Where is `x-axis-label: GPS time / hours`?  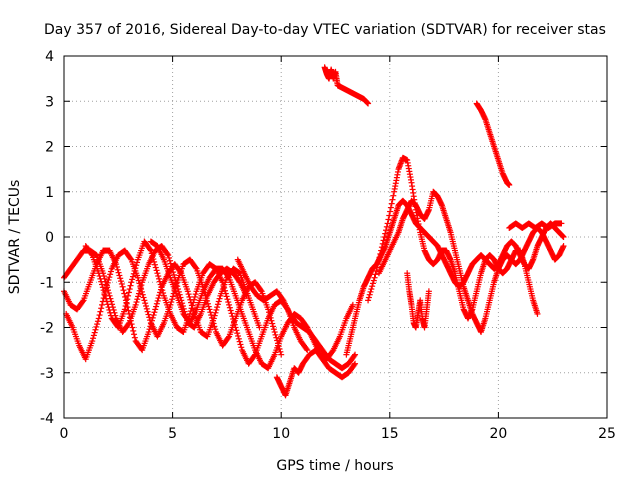 x-axis-label: GPS time / hours is located at coordinates (334, 466).